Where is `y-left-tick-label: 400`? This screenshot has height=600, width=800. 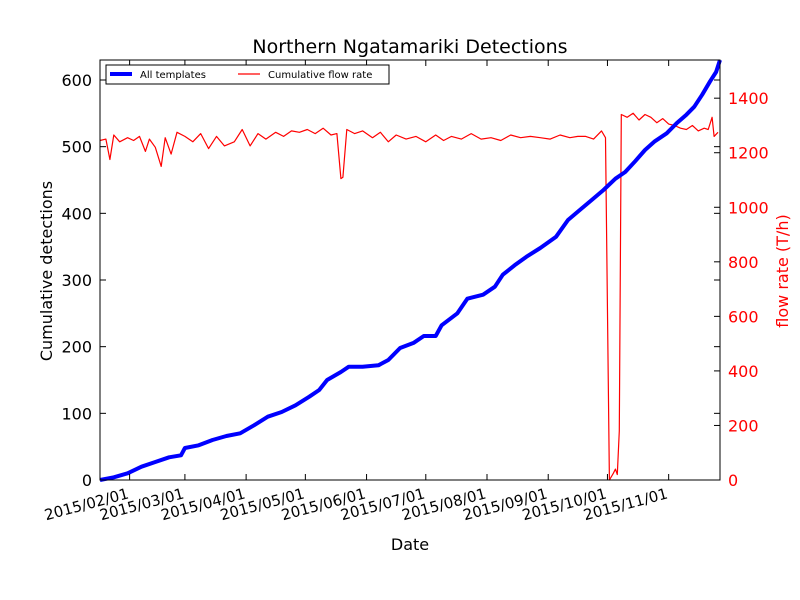
y-left-tick-label: 400 is located at coordinates (76, 213).